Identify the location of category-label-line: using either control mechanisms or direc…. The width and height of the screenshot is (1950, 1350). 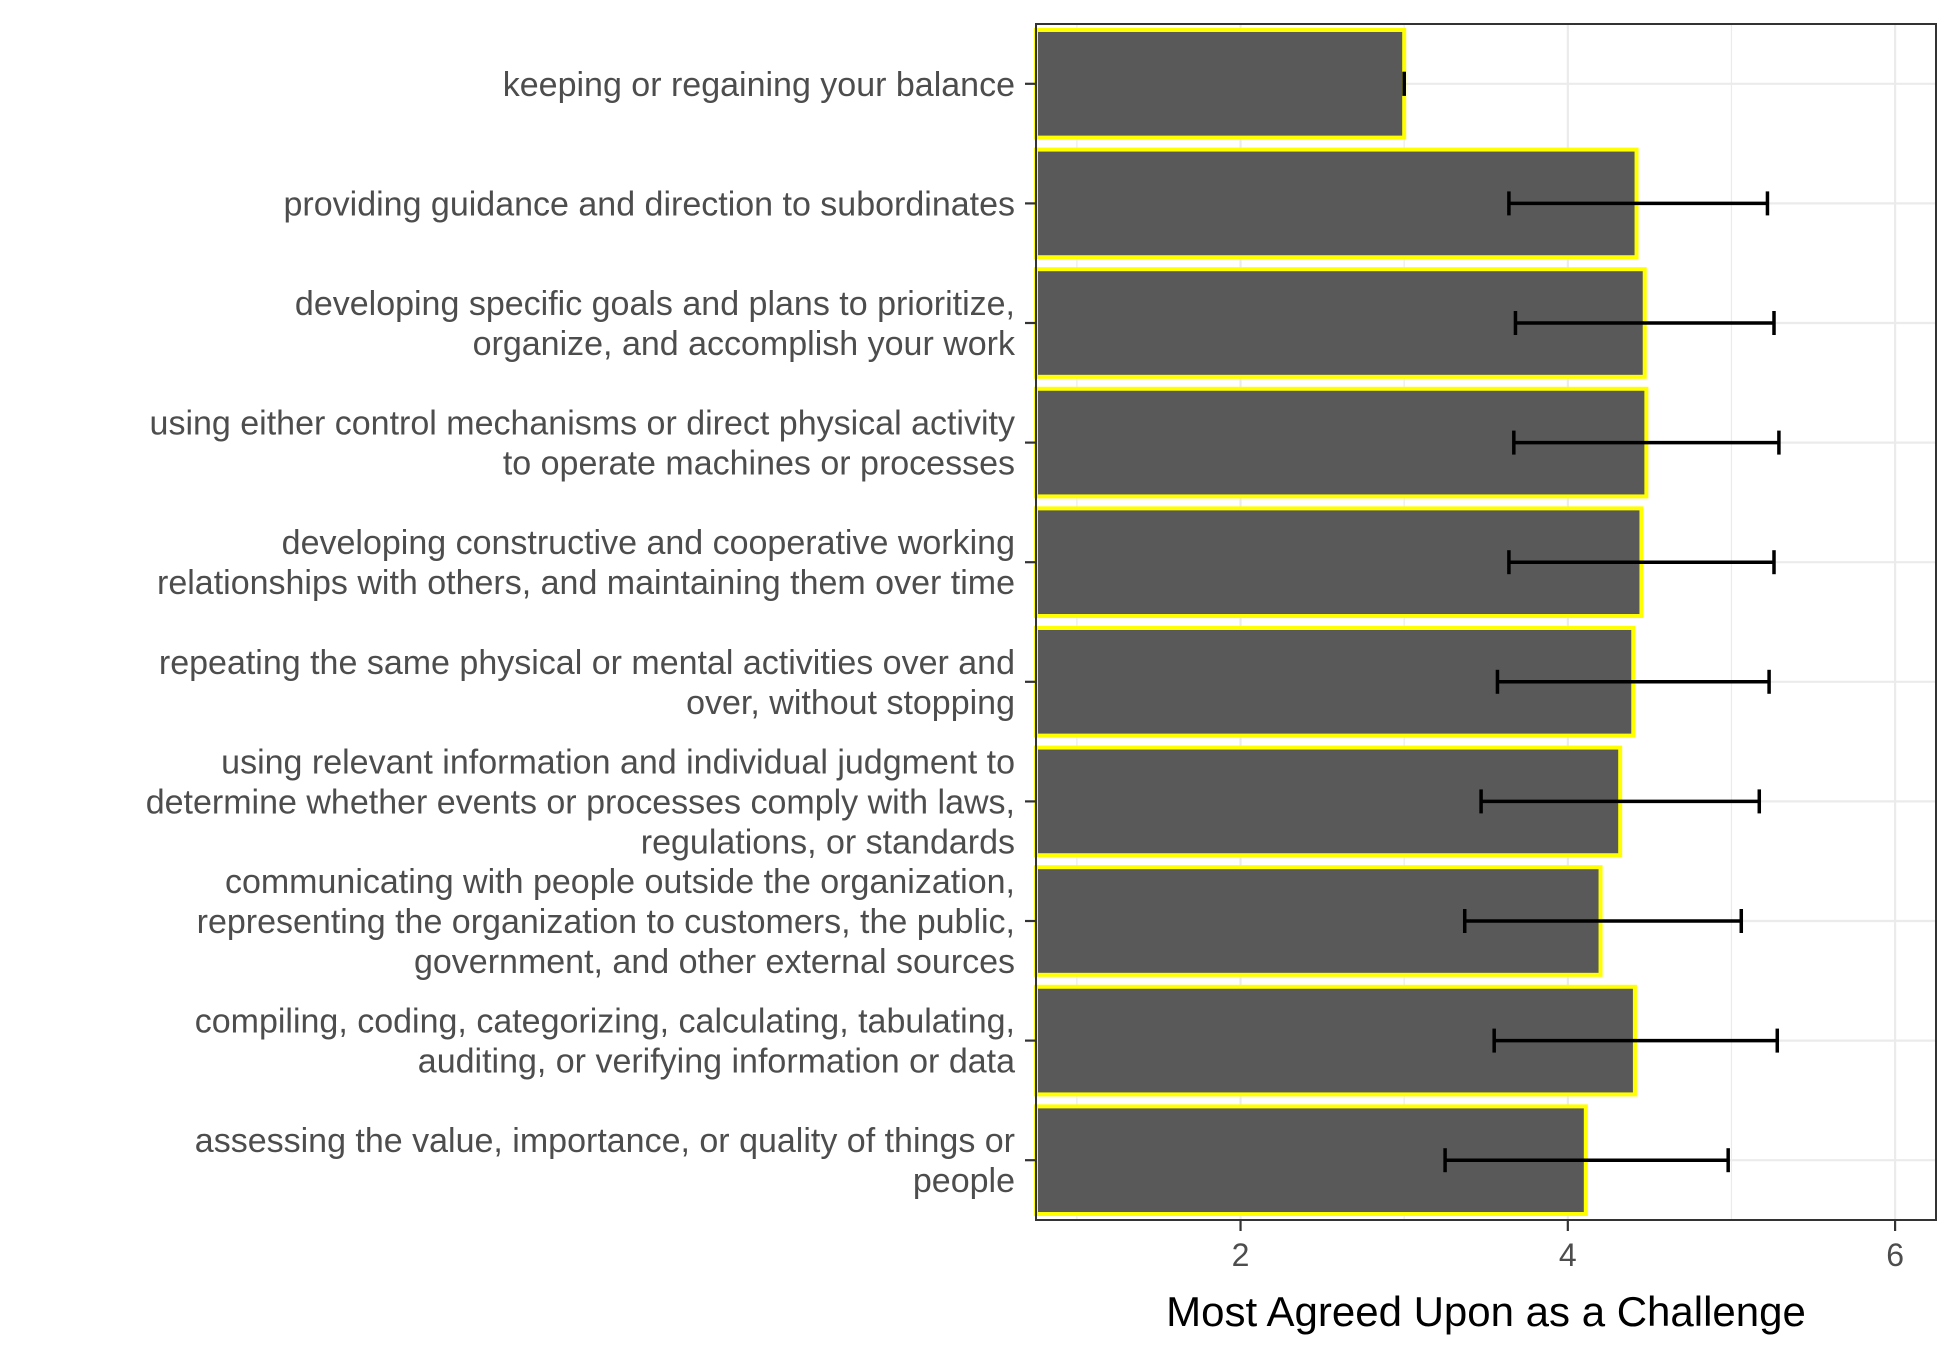
(582, 424).